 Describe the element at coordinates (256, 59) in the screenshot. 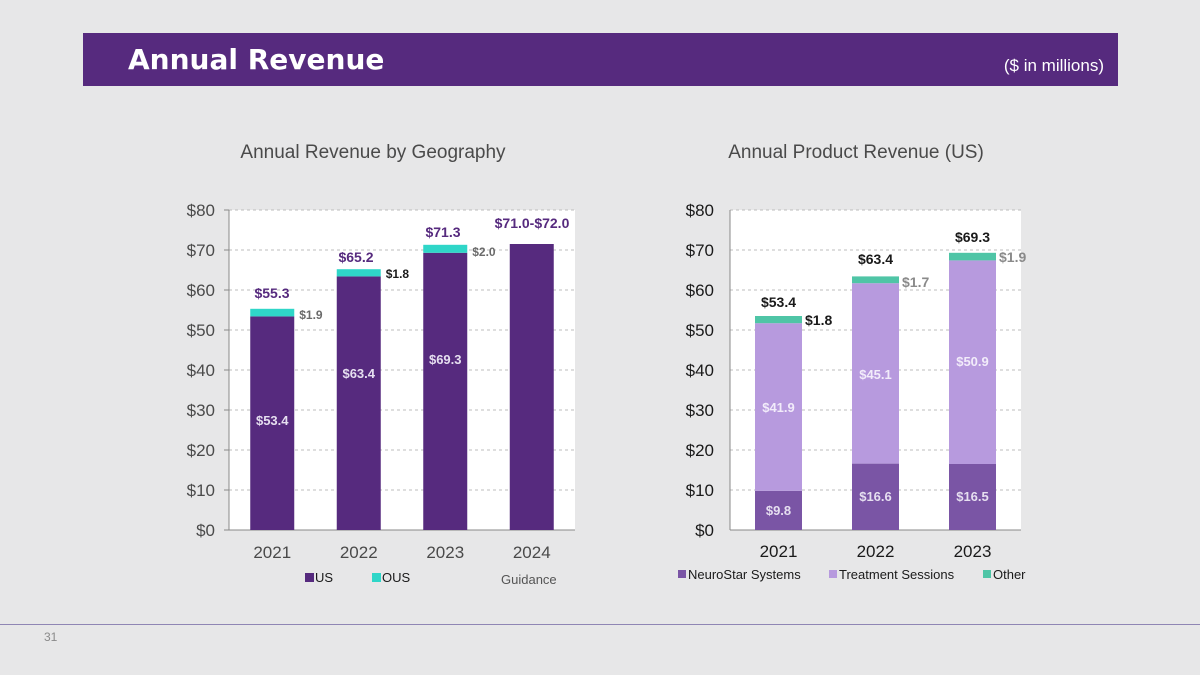

I see `slide-title: Annual Revenue` at that location.